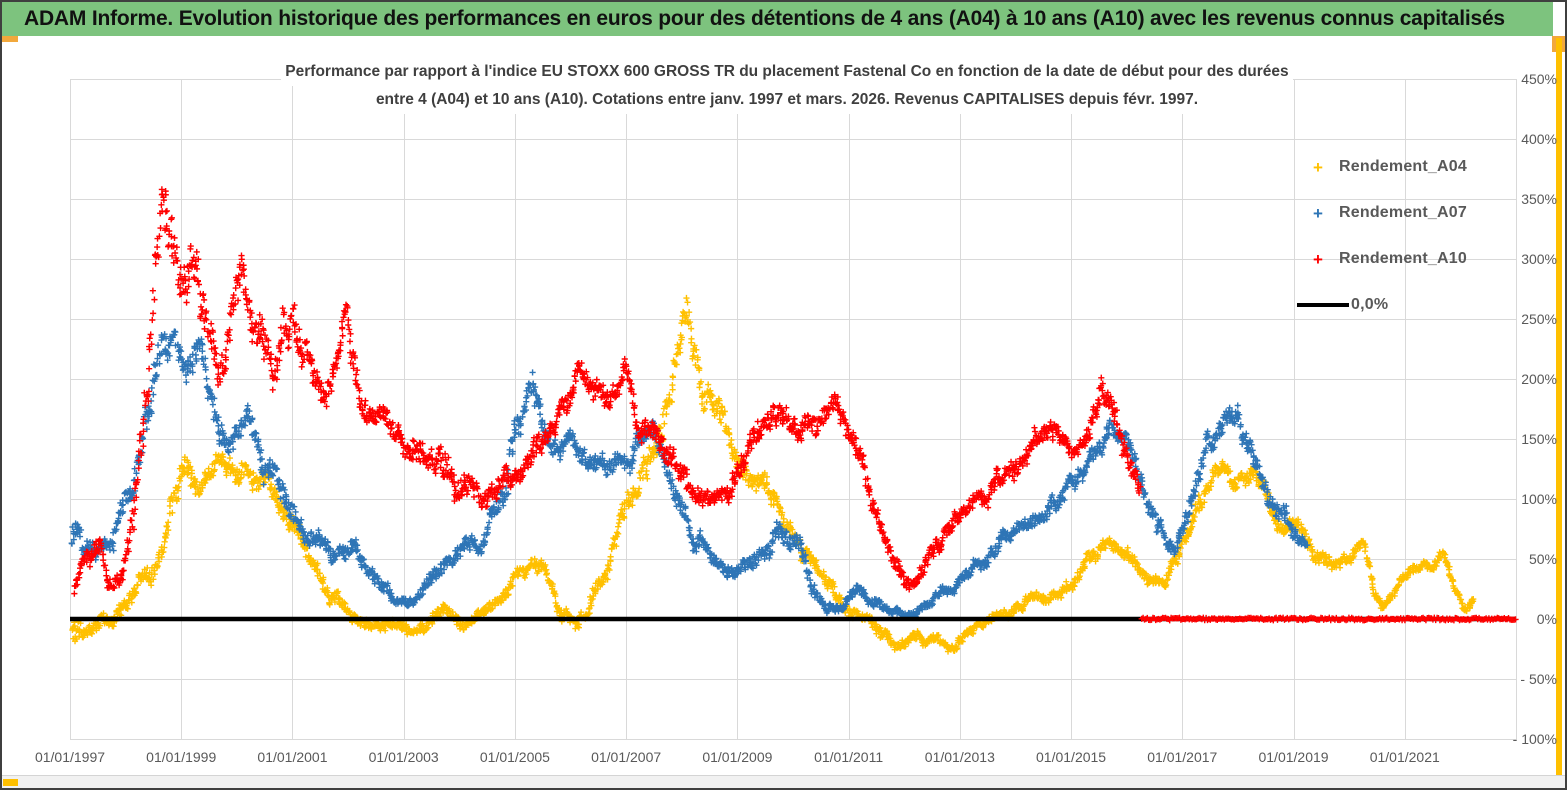 The image size is (1567, 790). What do you see at coordinates (626, 757) in the screenshot?
I see `x-tick-label: 01/01/2007` at bounding box center [626, 757].